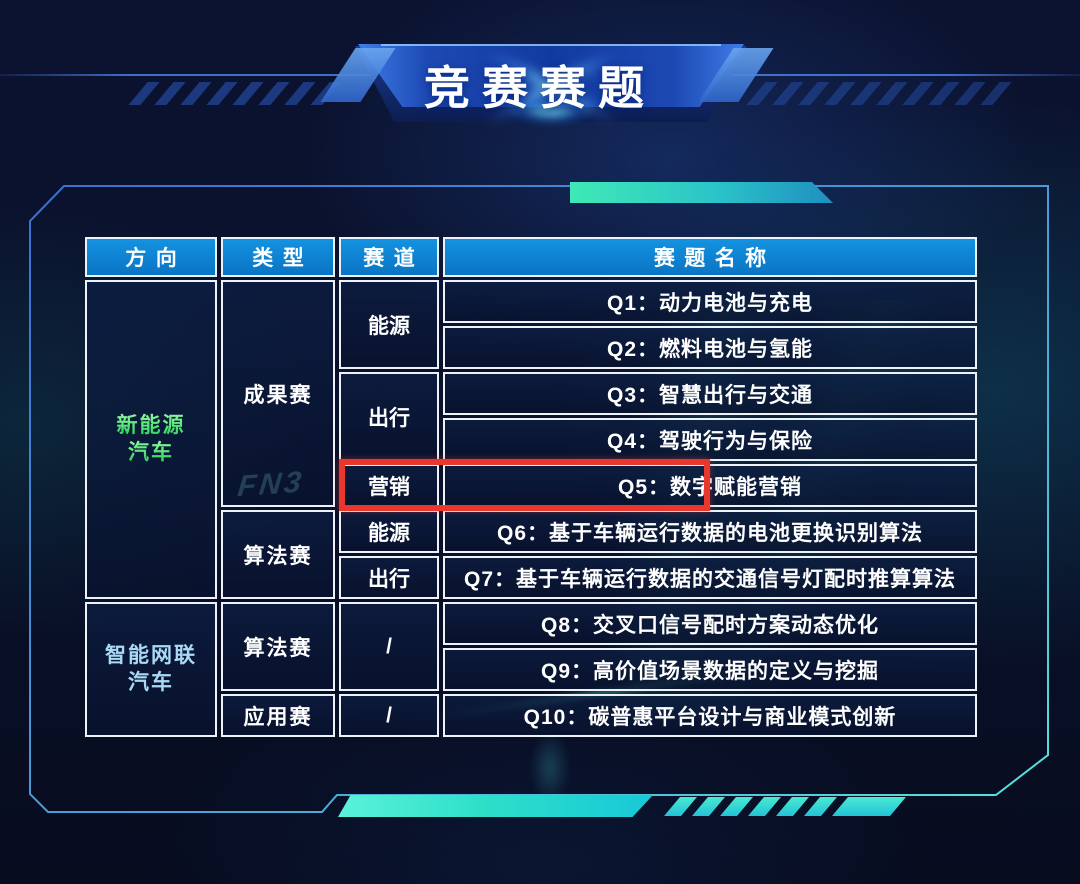 Image resolution: width=1080 pixels, height=884 pixels. I want to click on table-row: Q2：燃料电池与氢能, so click(531, 347).